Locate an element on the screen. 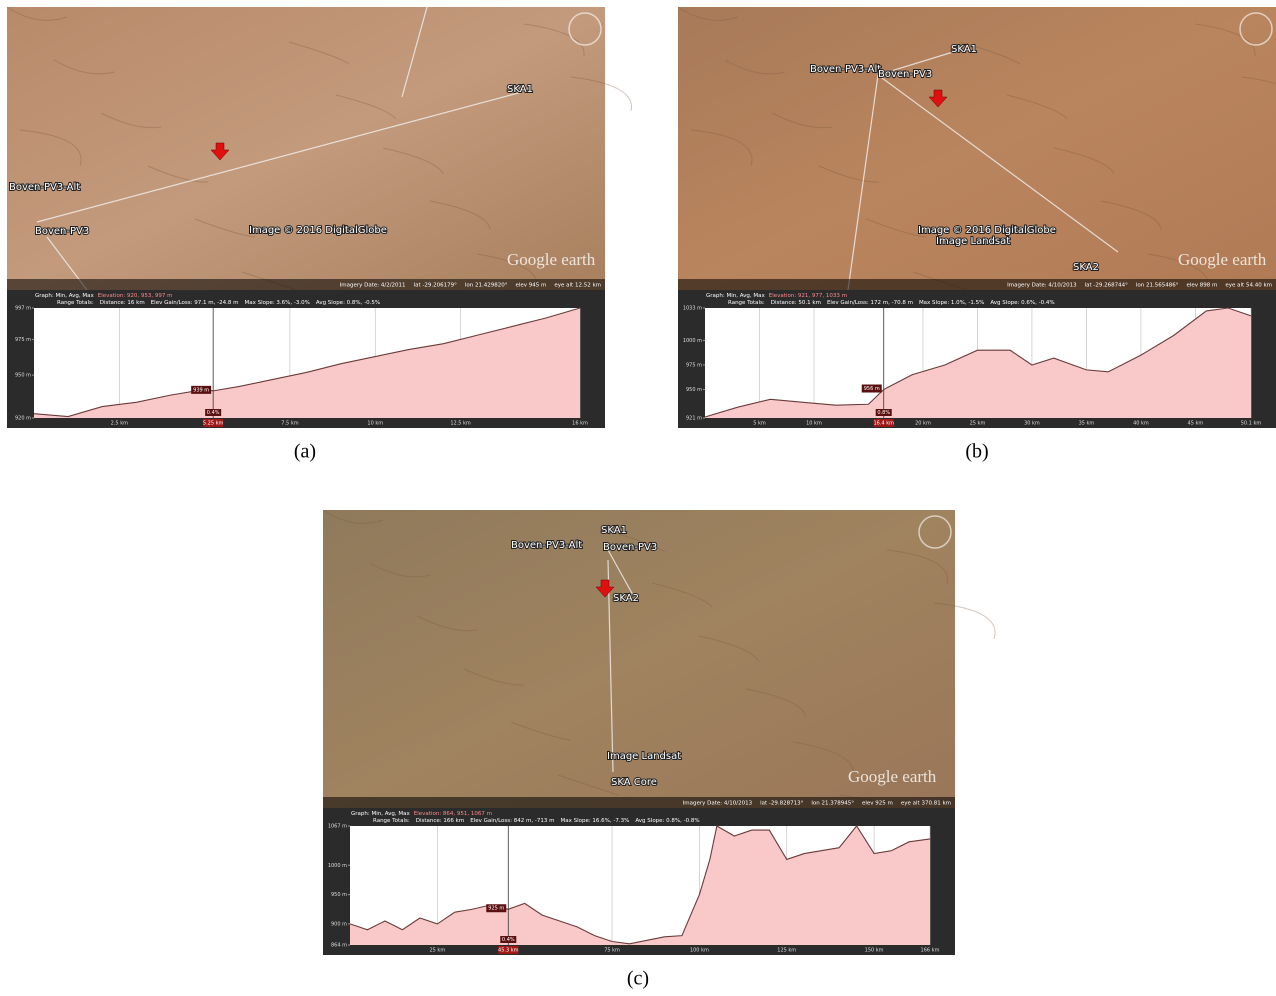 The height and width of the screenshot is (996, 1276). status-imagery-date: Imagery Date: 4/2/2011 is located at coordinates (373, 285).